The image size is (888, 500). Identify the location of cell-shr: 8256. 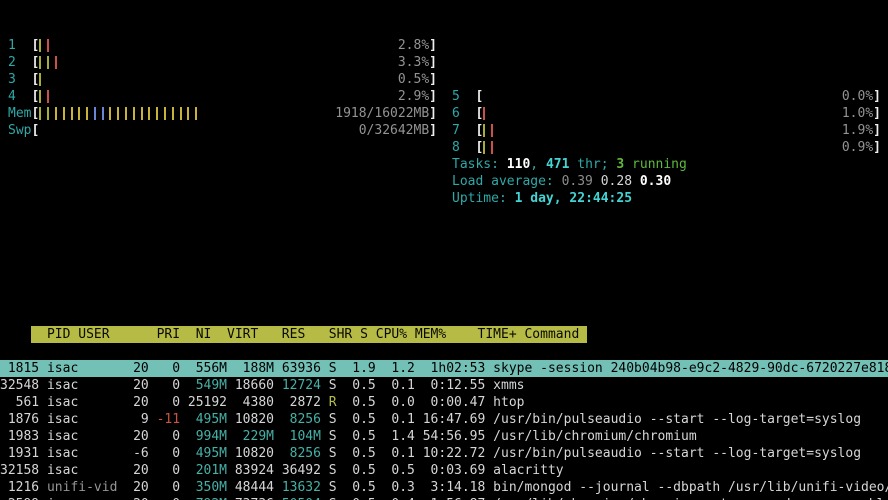
(305, 419).